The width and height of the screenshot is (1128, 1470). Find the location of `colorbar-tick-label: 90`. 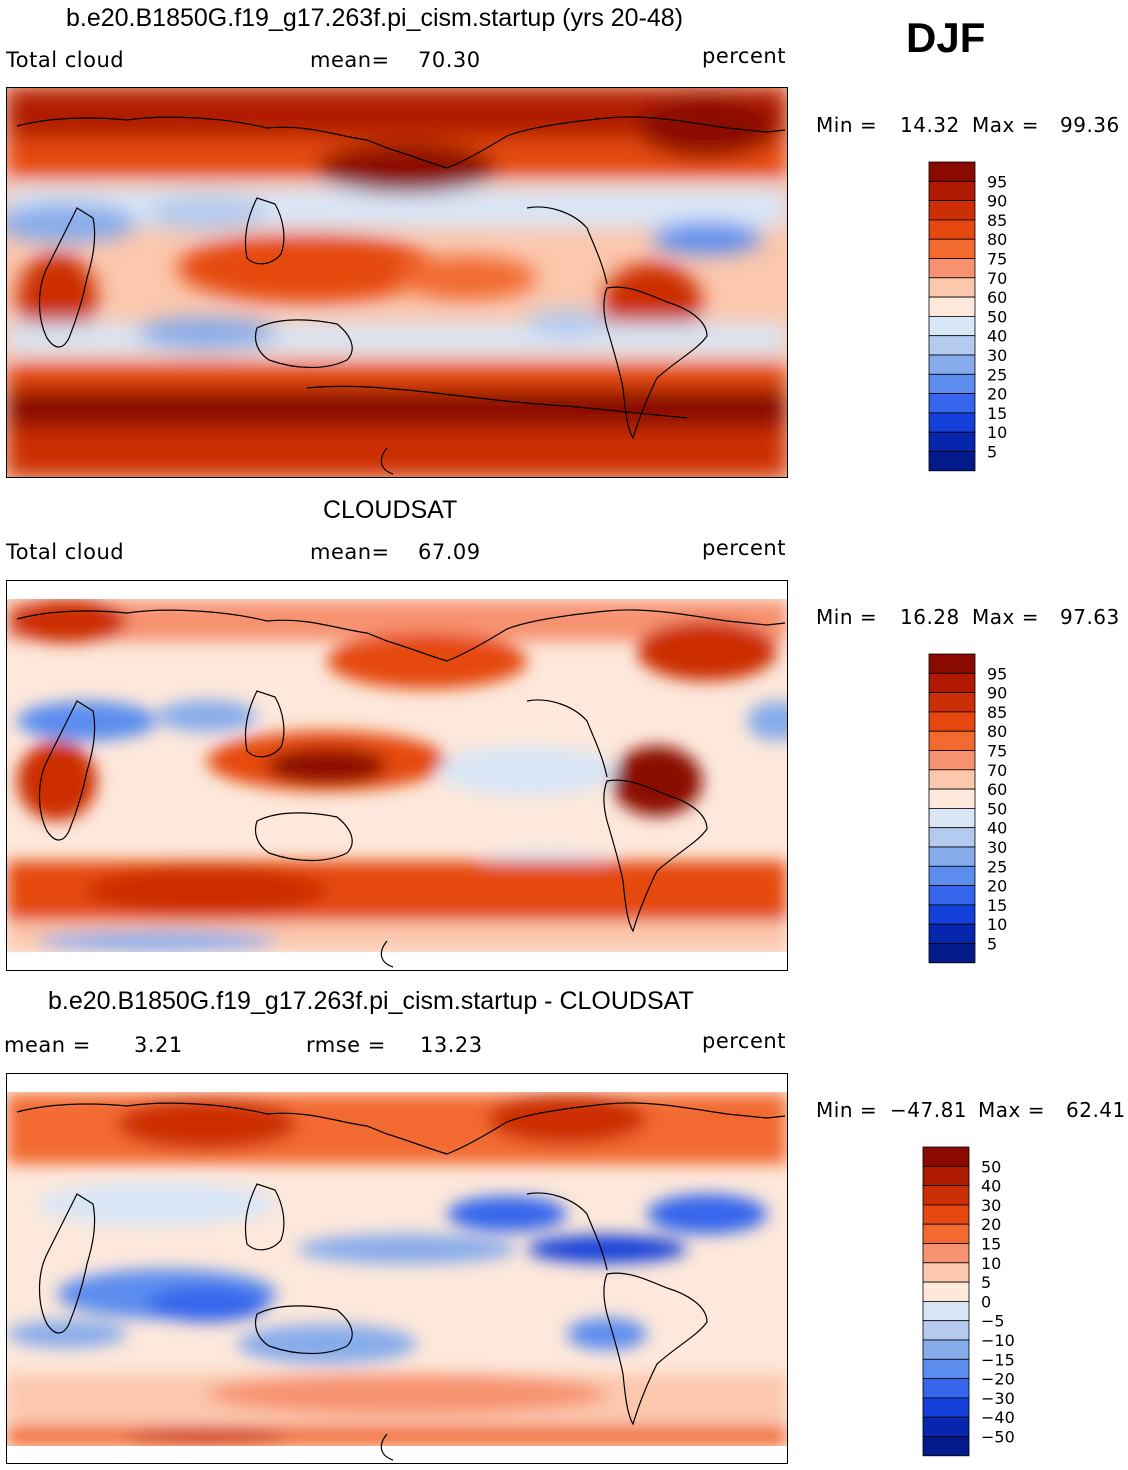

colorbar-tick-label: 90 is located at coordinates (997, 693).